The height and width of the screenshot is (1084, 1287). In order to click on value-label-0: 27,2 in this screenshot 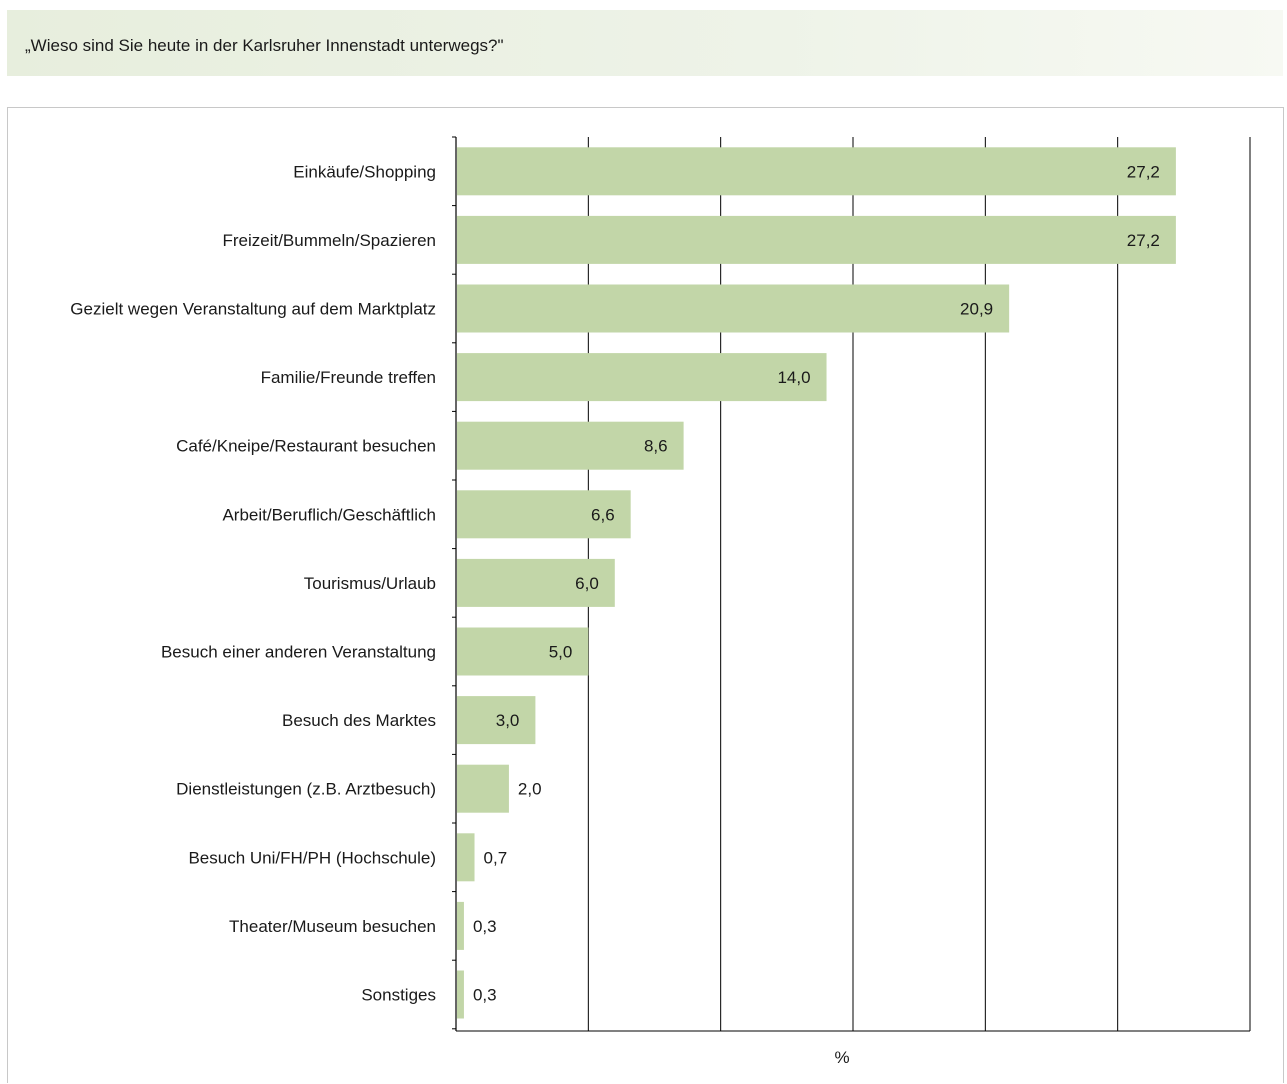, I will do `click(1143, 171)`.